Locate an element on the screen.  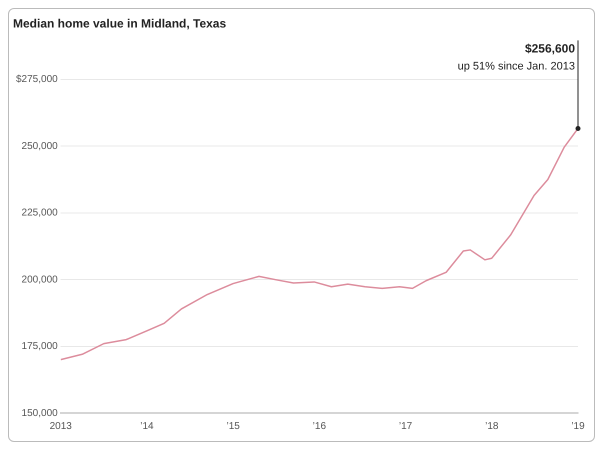
x-tick-label: 2013 is located at coordinates (61, 426).